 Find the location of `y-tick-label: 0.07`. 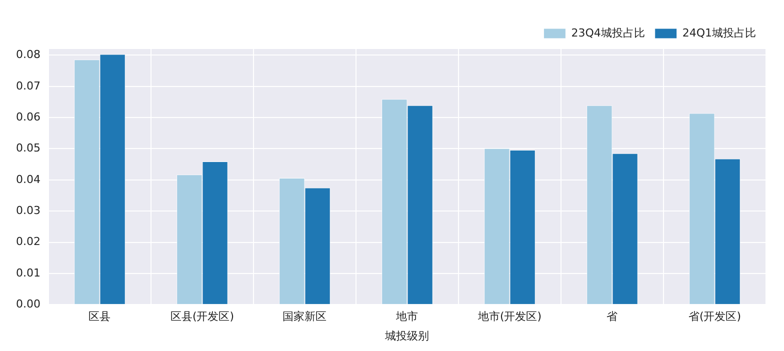

y-tick-label: 0.07 is located at coordinates (28, 85).